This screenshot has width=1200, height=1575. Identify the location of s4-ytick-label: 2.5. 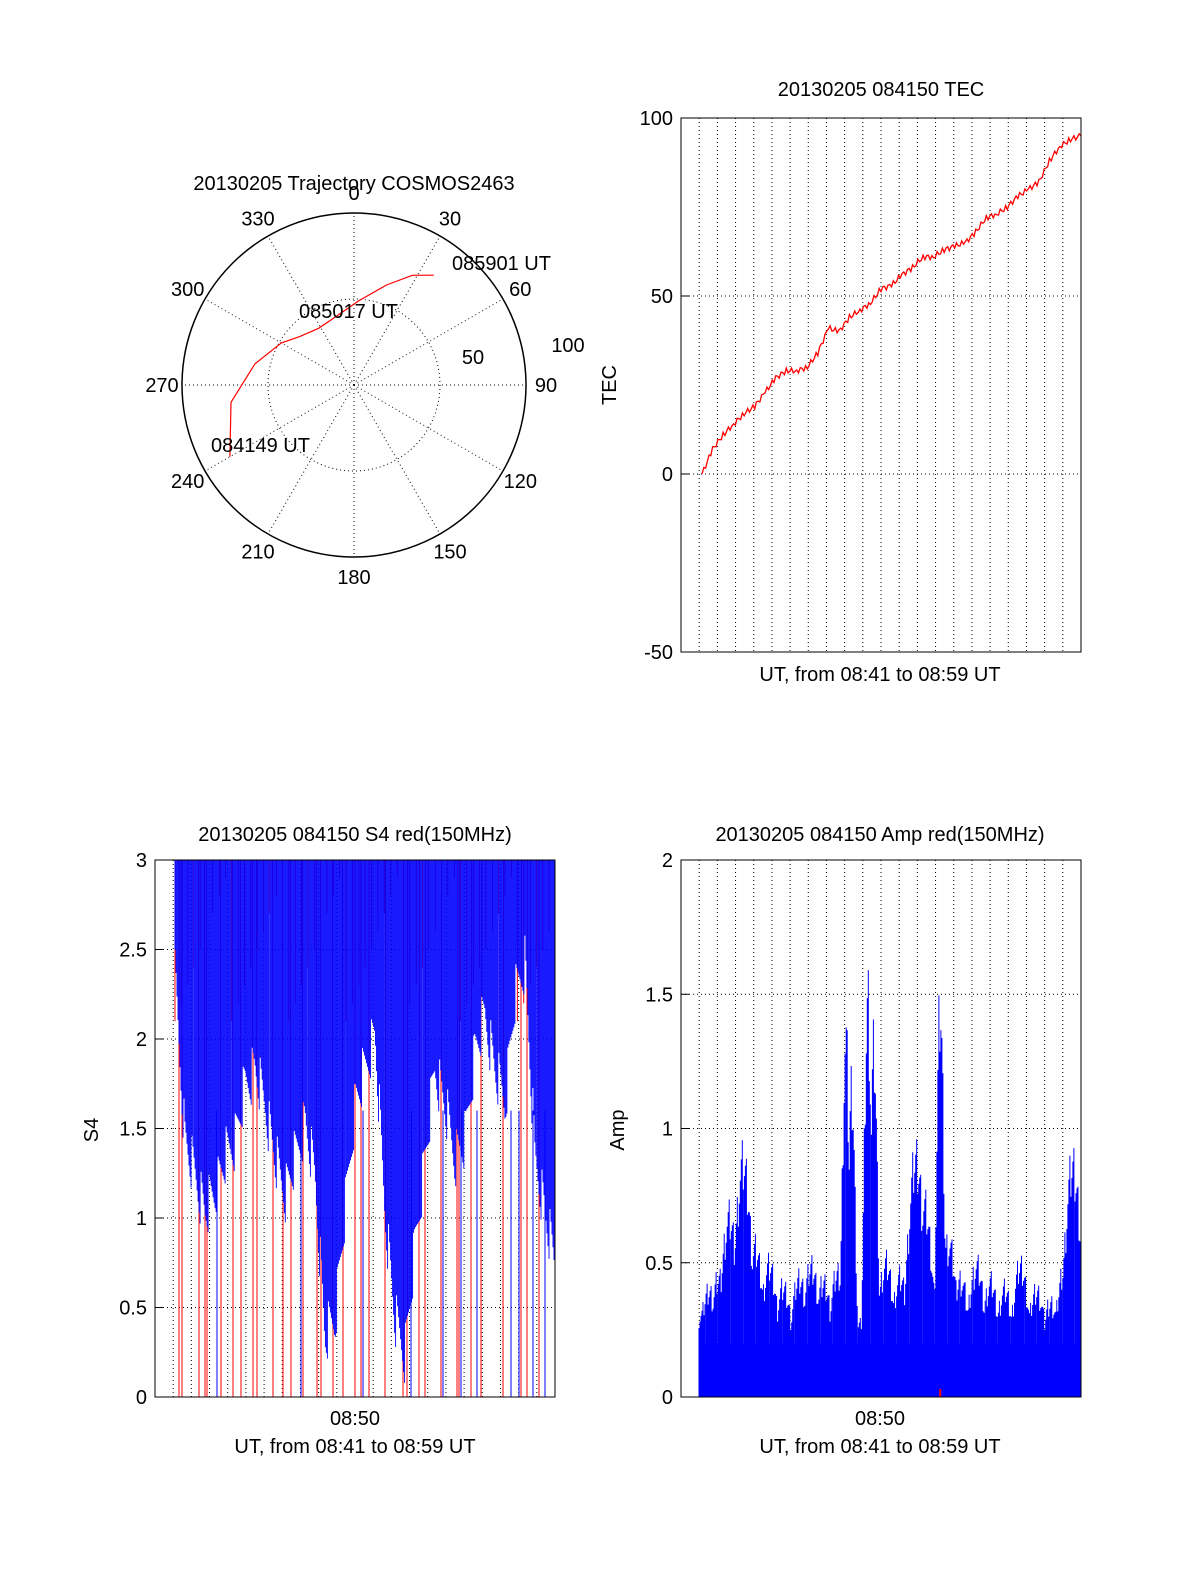
(133, 951).